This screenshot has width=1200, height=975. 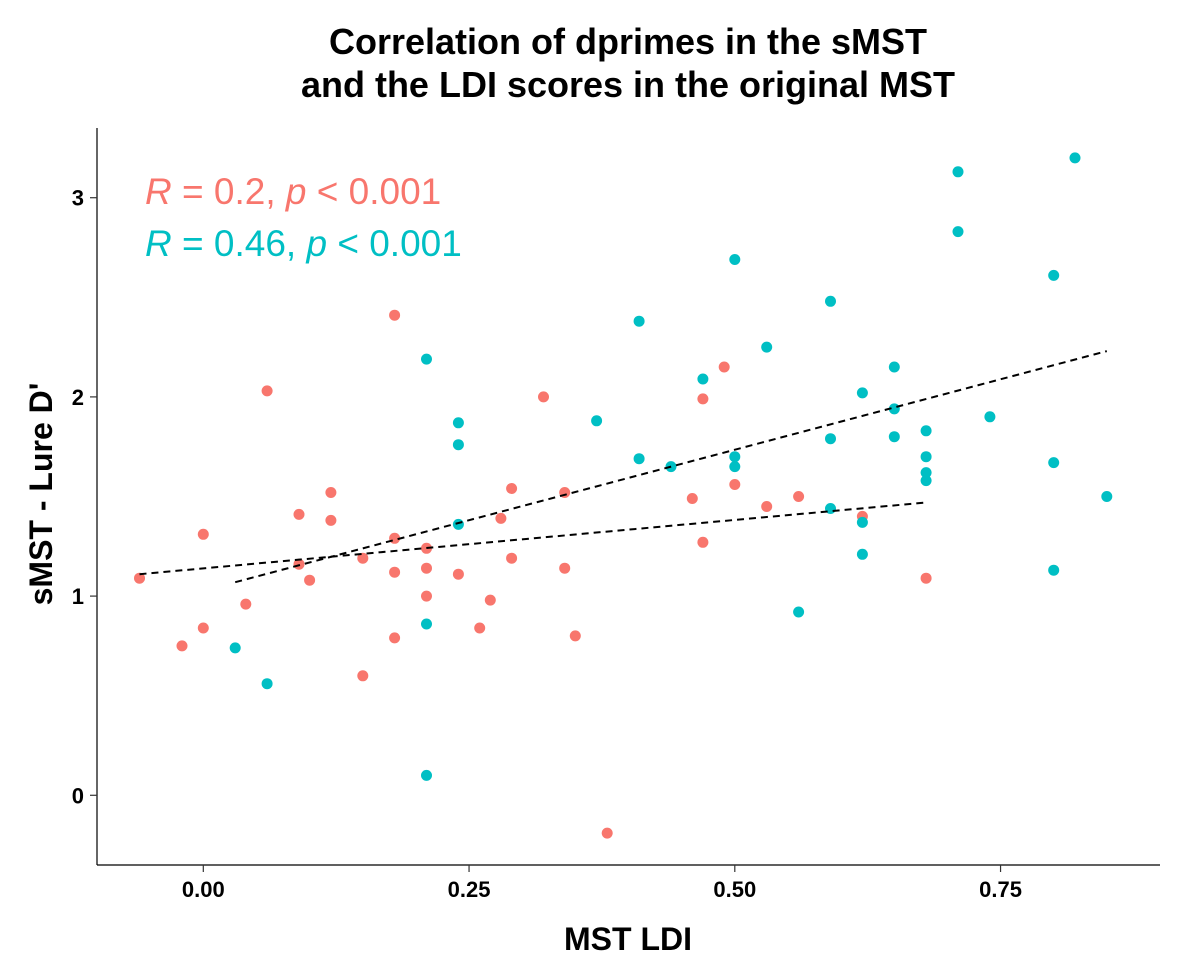 What do you see at coordinates (78, 596) in the screenshot?
I see `y-tick-label: 1` at bounding box center [78, 596].